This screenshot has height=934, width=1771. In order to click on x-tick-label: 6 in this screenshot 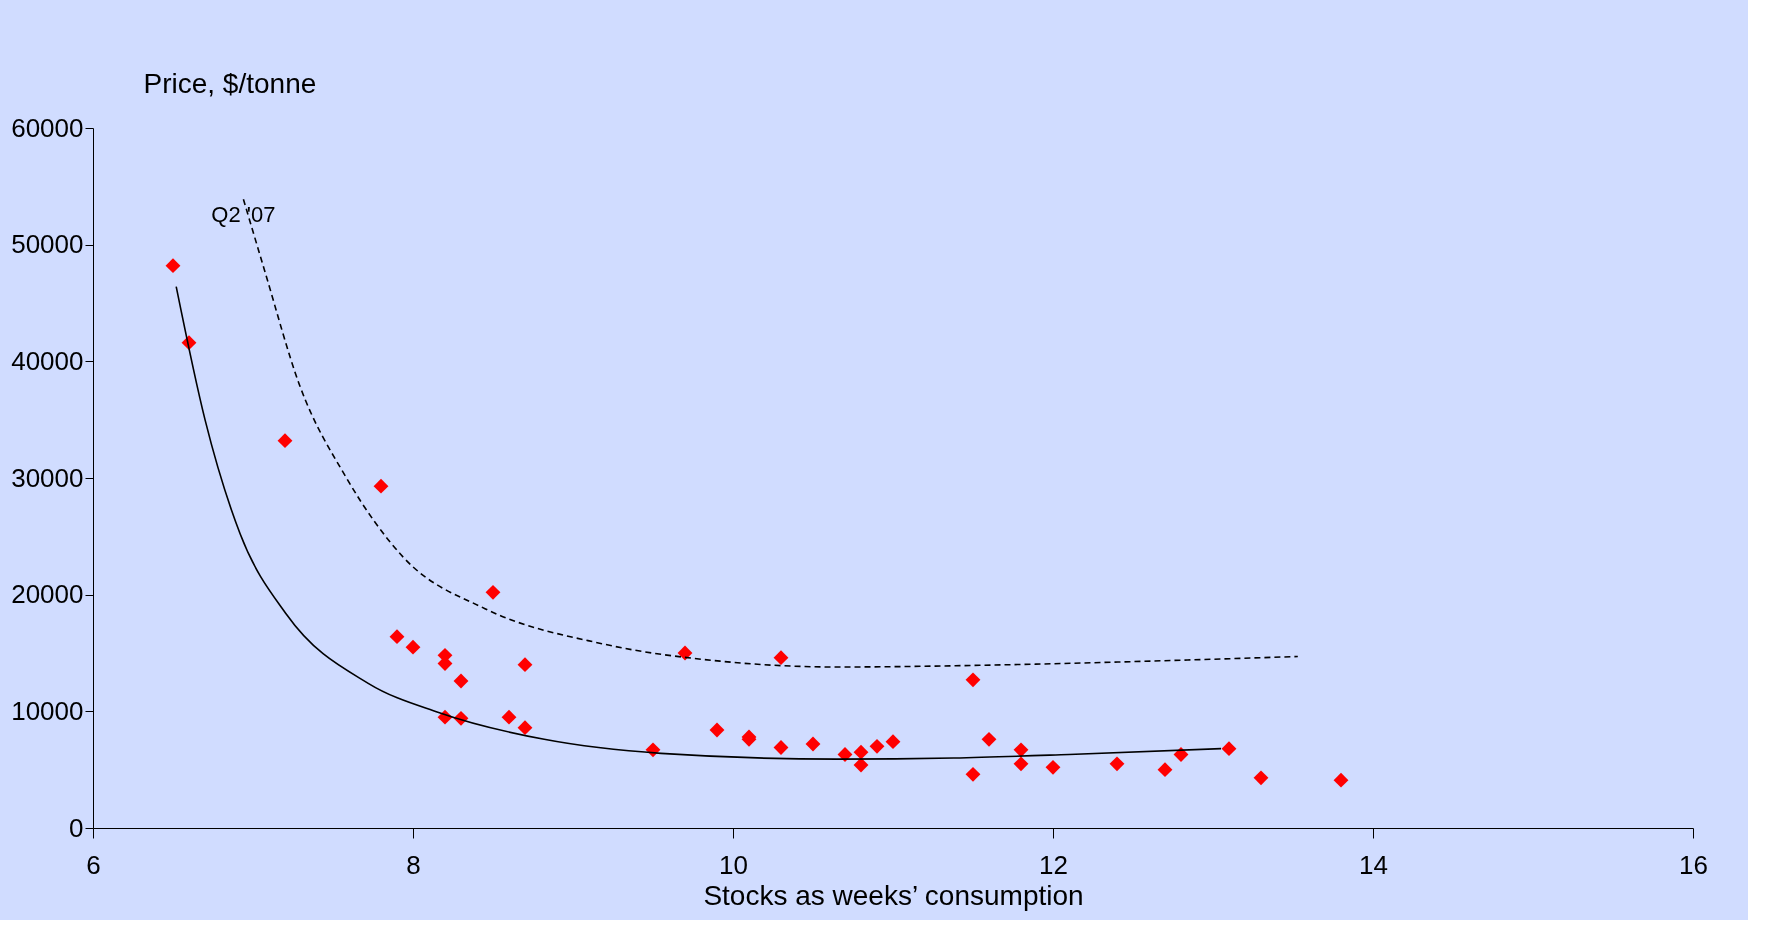, I will do `click(93, 864)`.